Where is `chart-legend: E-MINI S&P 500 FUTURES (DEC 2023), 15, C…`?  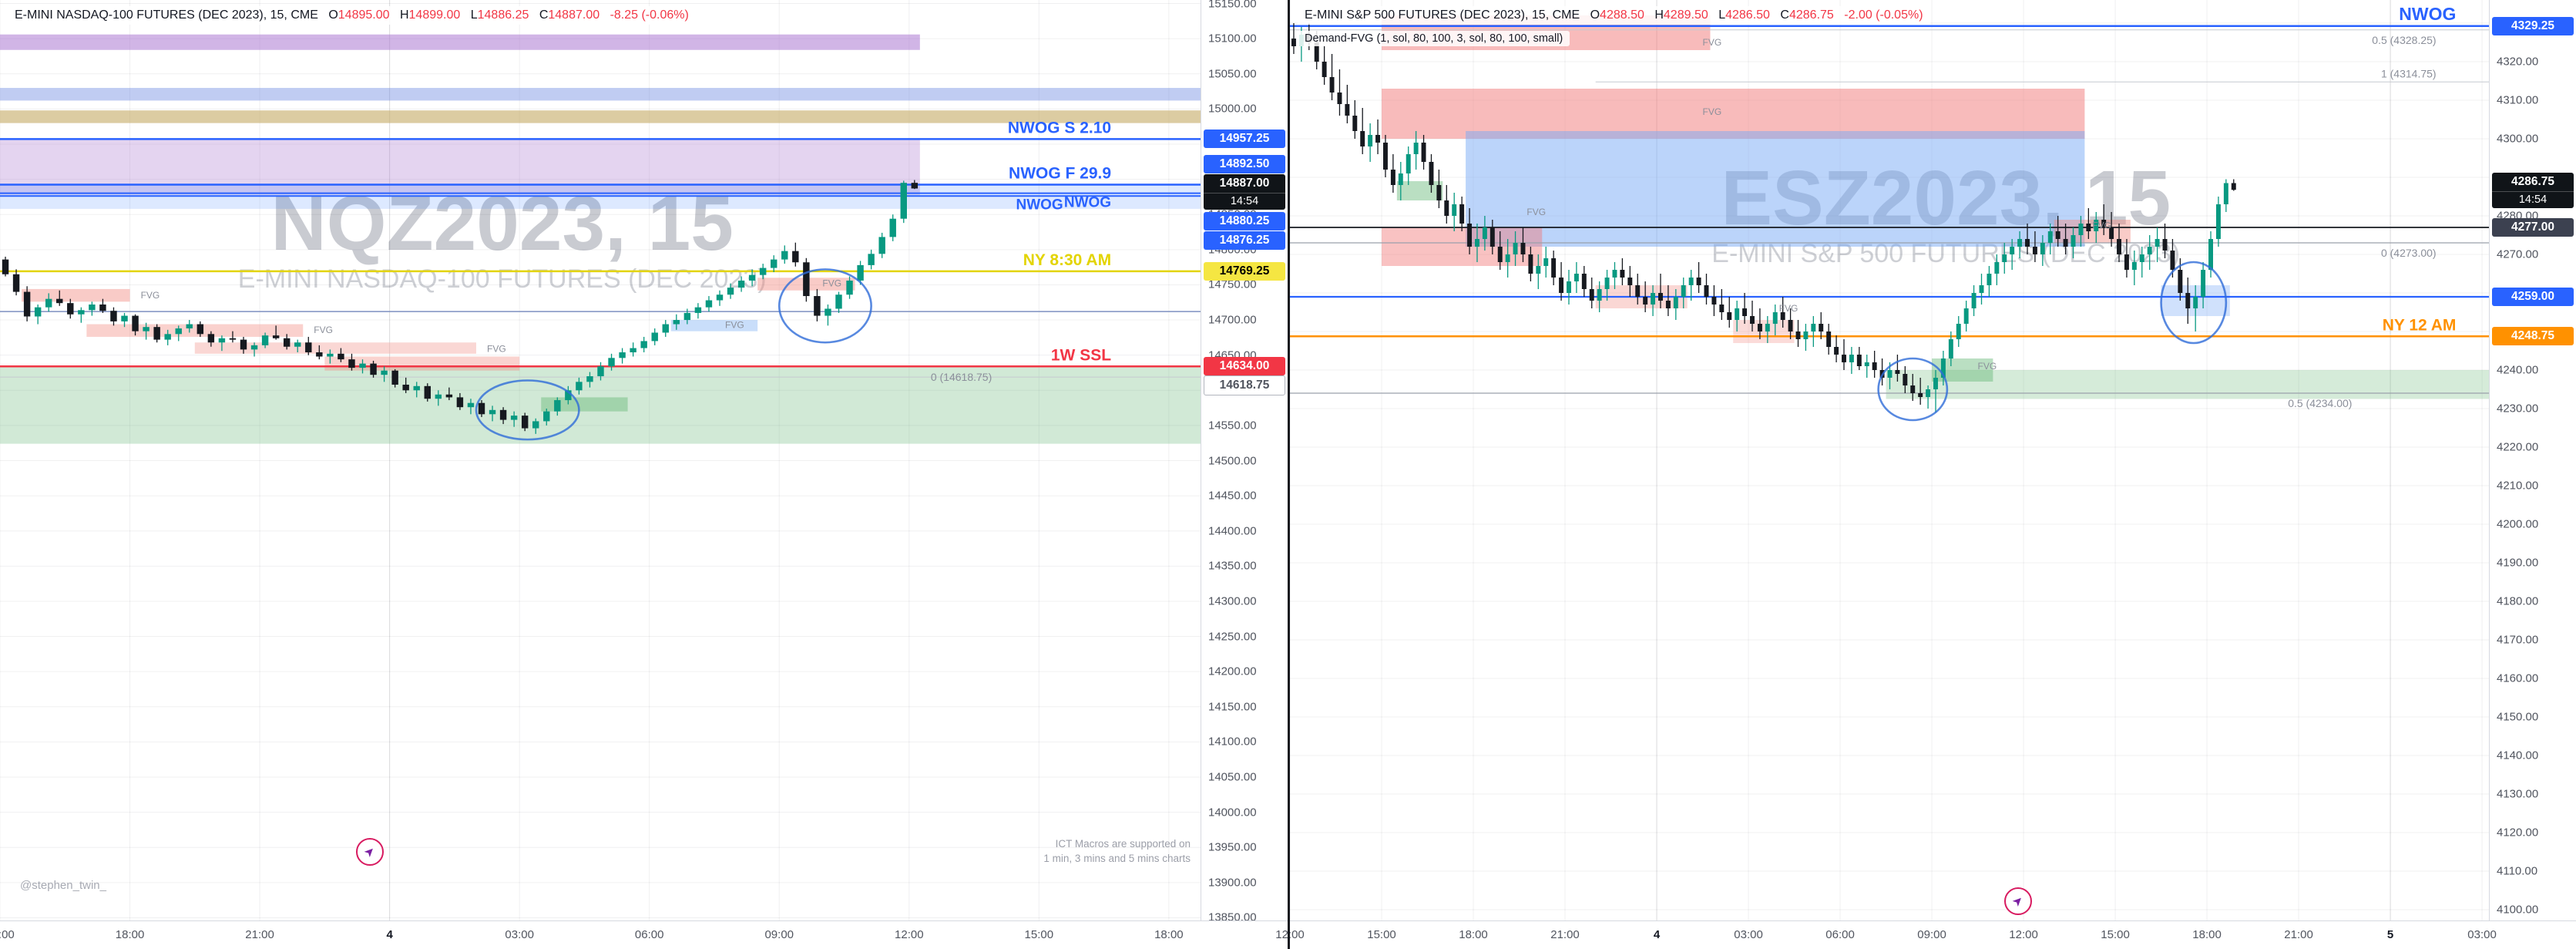
chart-legend: E-MINI S&P 500 FUTURES (DEC 2023), 15, C… is located at coordinates (1614, 15).